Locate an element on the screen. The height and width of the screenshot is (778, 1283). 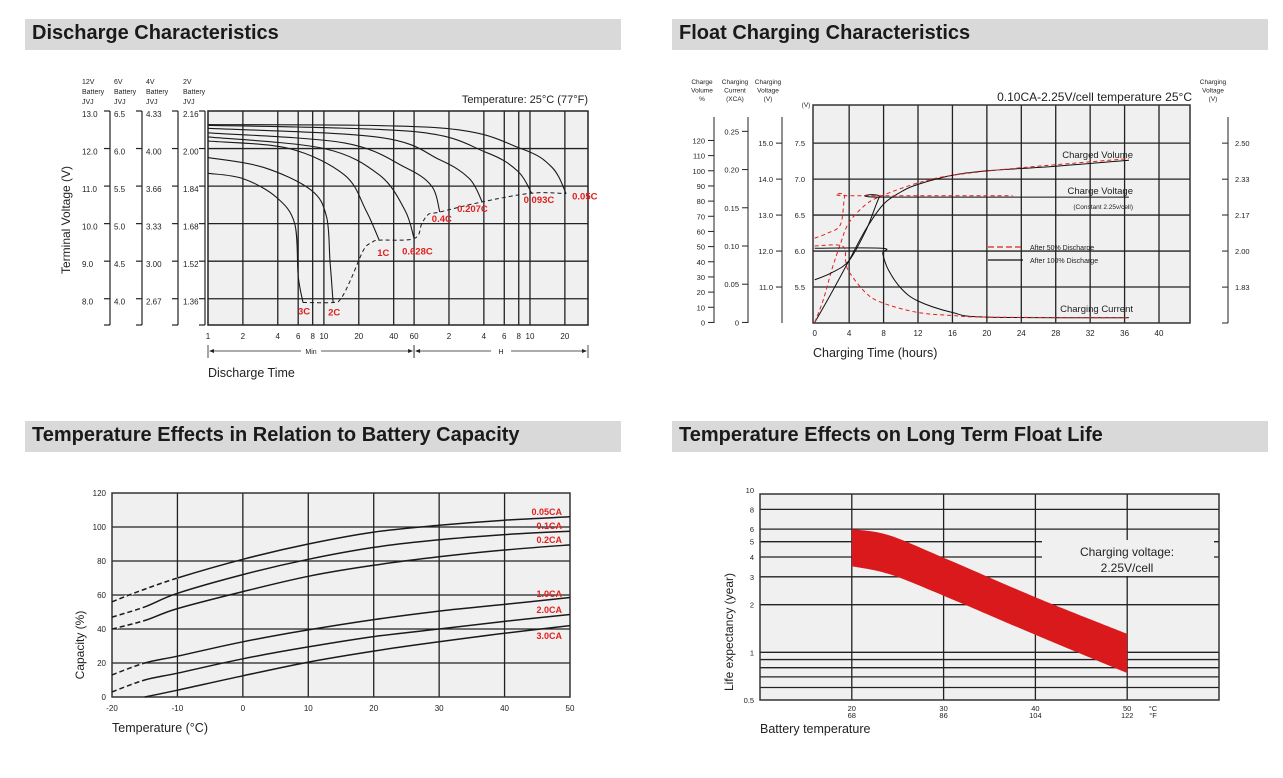
discharge-xlabel: Discharge Time is located at coordinates (251, 373).